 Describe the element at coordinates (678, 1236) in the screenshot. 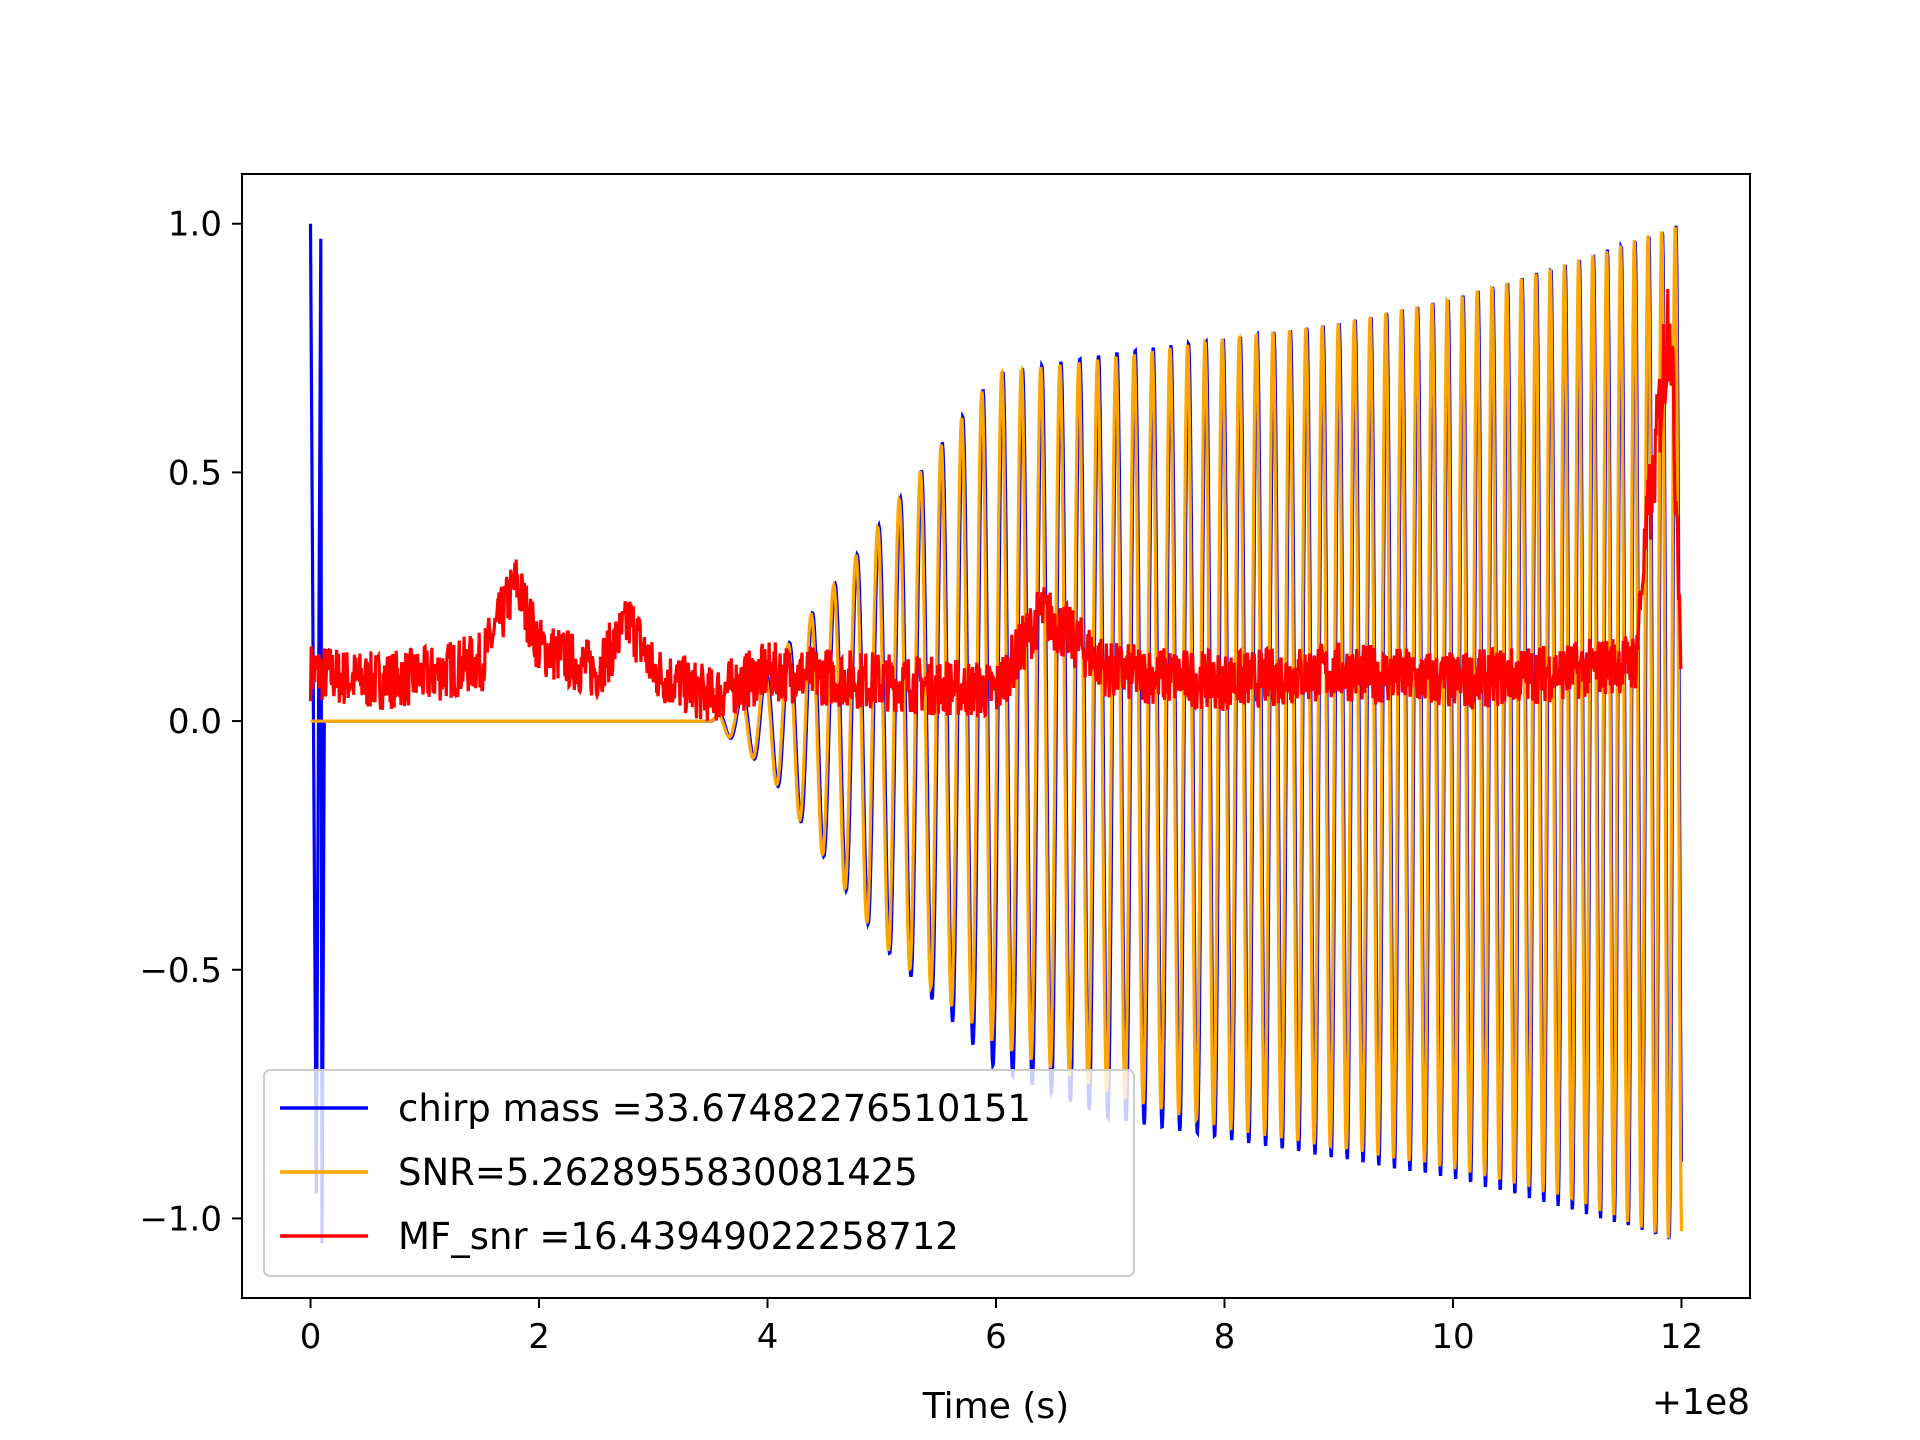

I see `legend-label: MF_snr =16.43949022258712` at that location.